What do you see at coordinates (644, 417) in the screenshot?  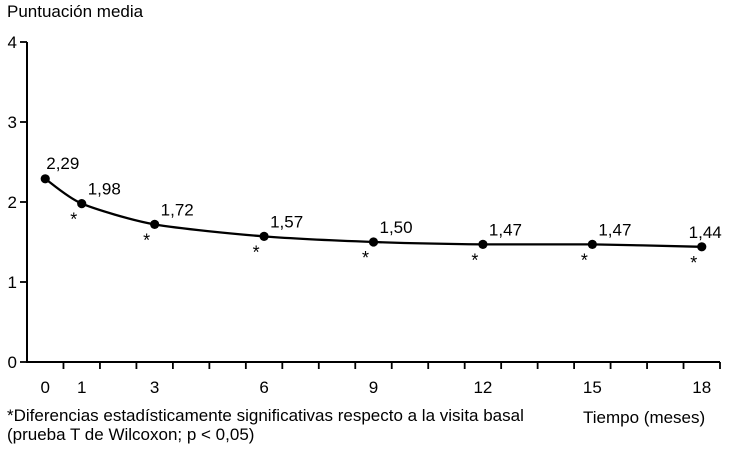 I see `x-axis-title: Tiempo (meses)` at bounding box center [644, 417].